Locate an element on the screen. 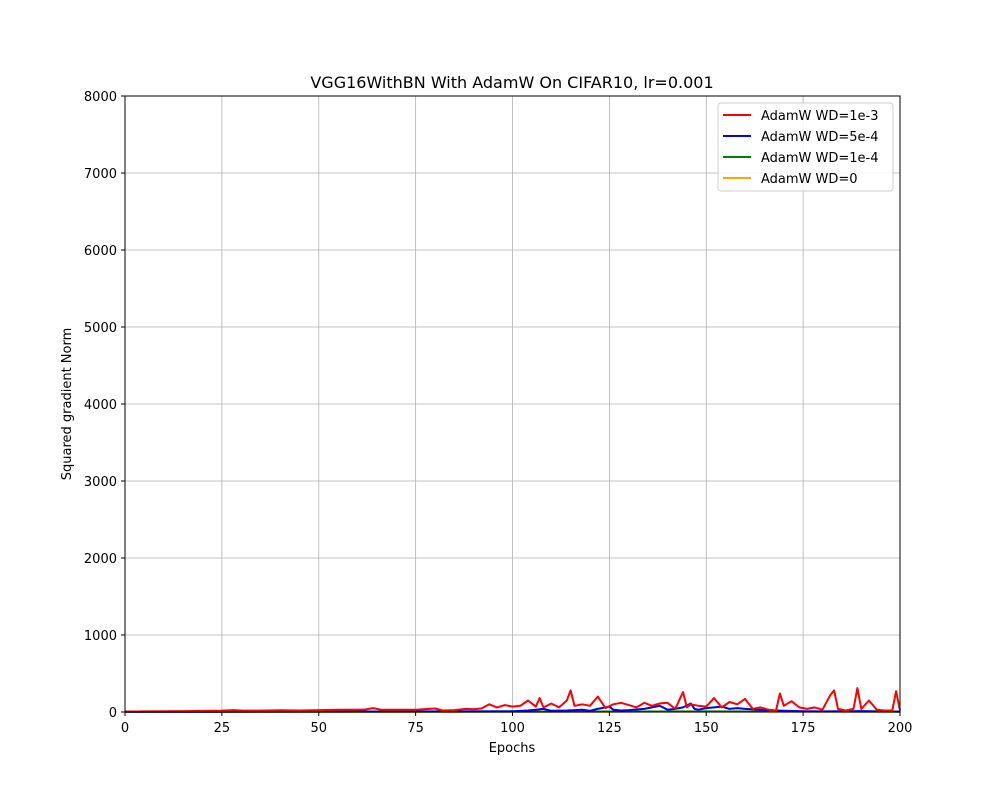  x-tick-label: 100 is located at coordinates (512, 728).